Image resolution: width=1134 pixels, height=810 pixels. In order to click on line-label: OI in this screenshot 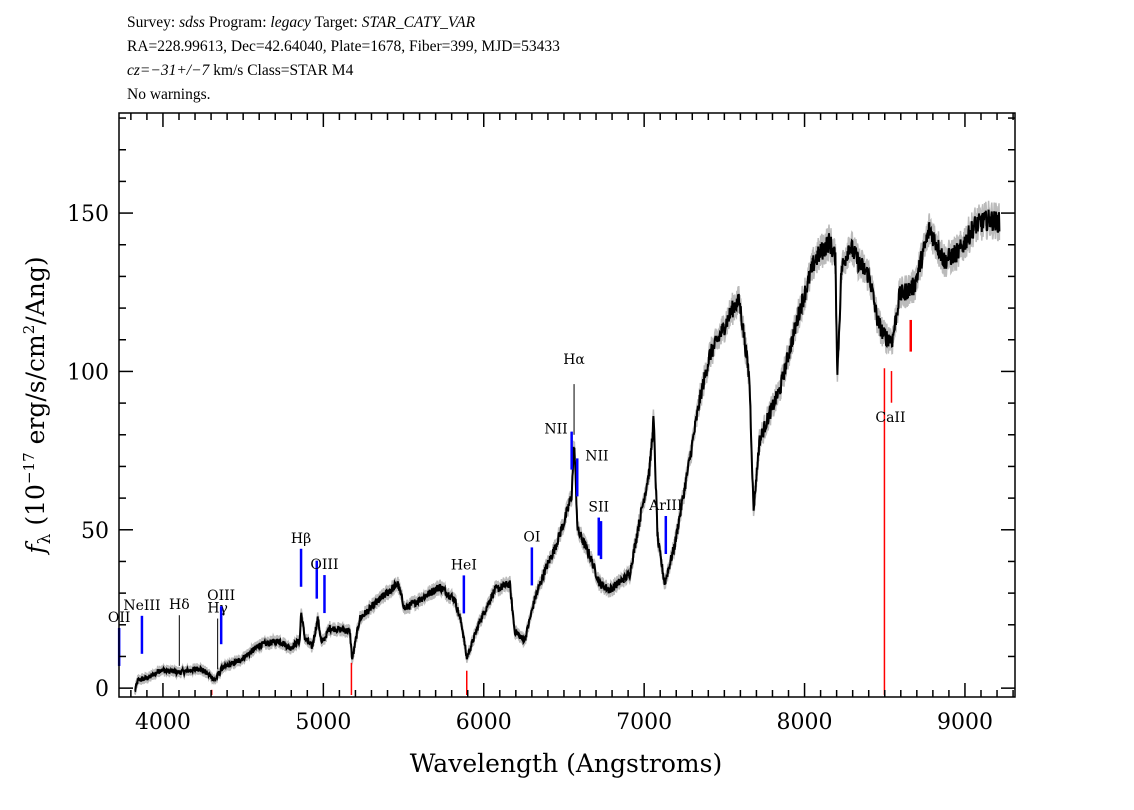, I will do `click(531, 537)`.